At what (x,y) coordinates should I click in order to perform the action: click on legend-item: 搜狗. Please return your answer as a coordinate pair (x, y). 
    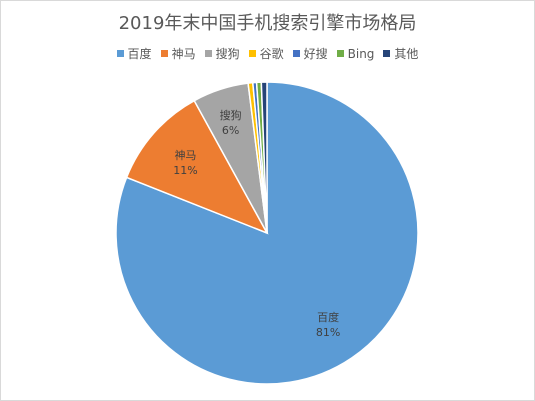
    Looking at the image, I should click on (222, 53).